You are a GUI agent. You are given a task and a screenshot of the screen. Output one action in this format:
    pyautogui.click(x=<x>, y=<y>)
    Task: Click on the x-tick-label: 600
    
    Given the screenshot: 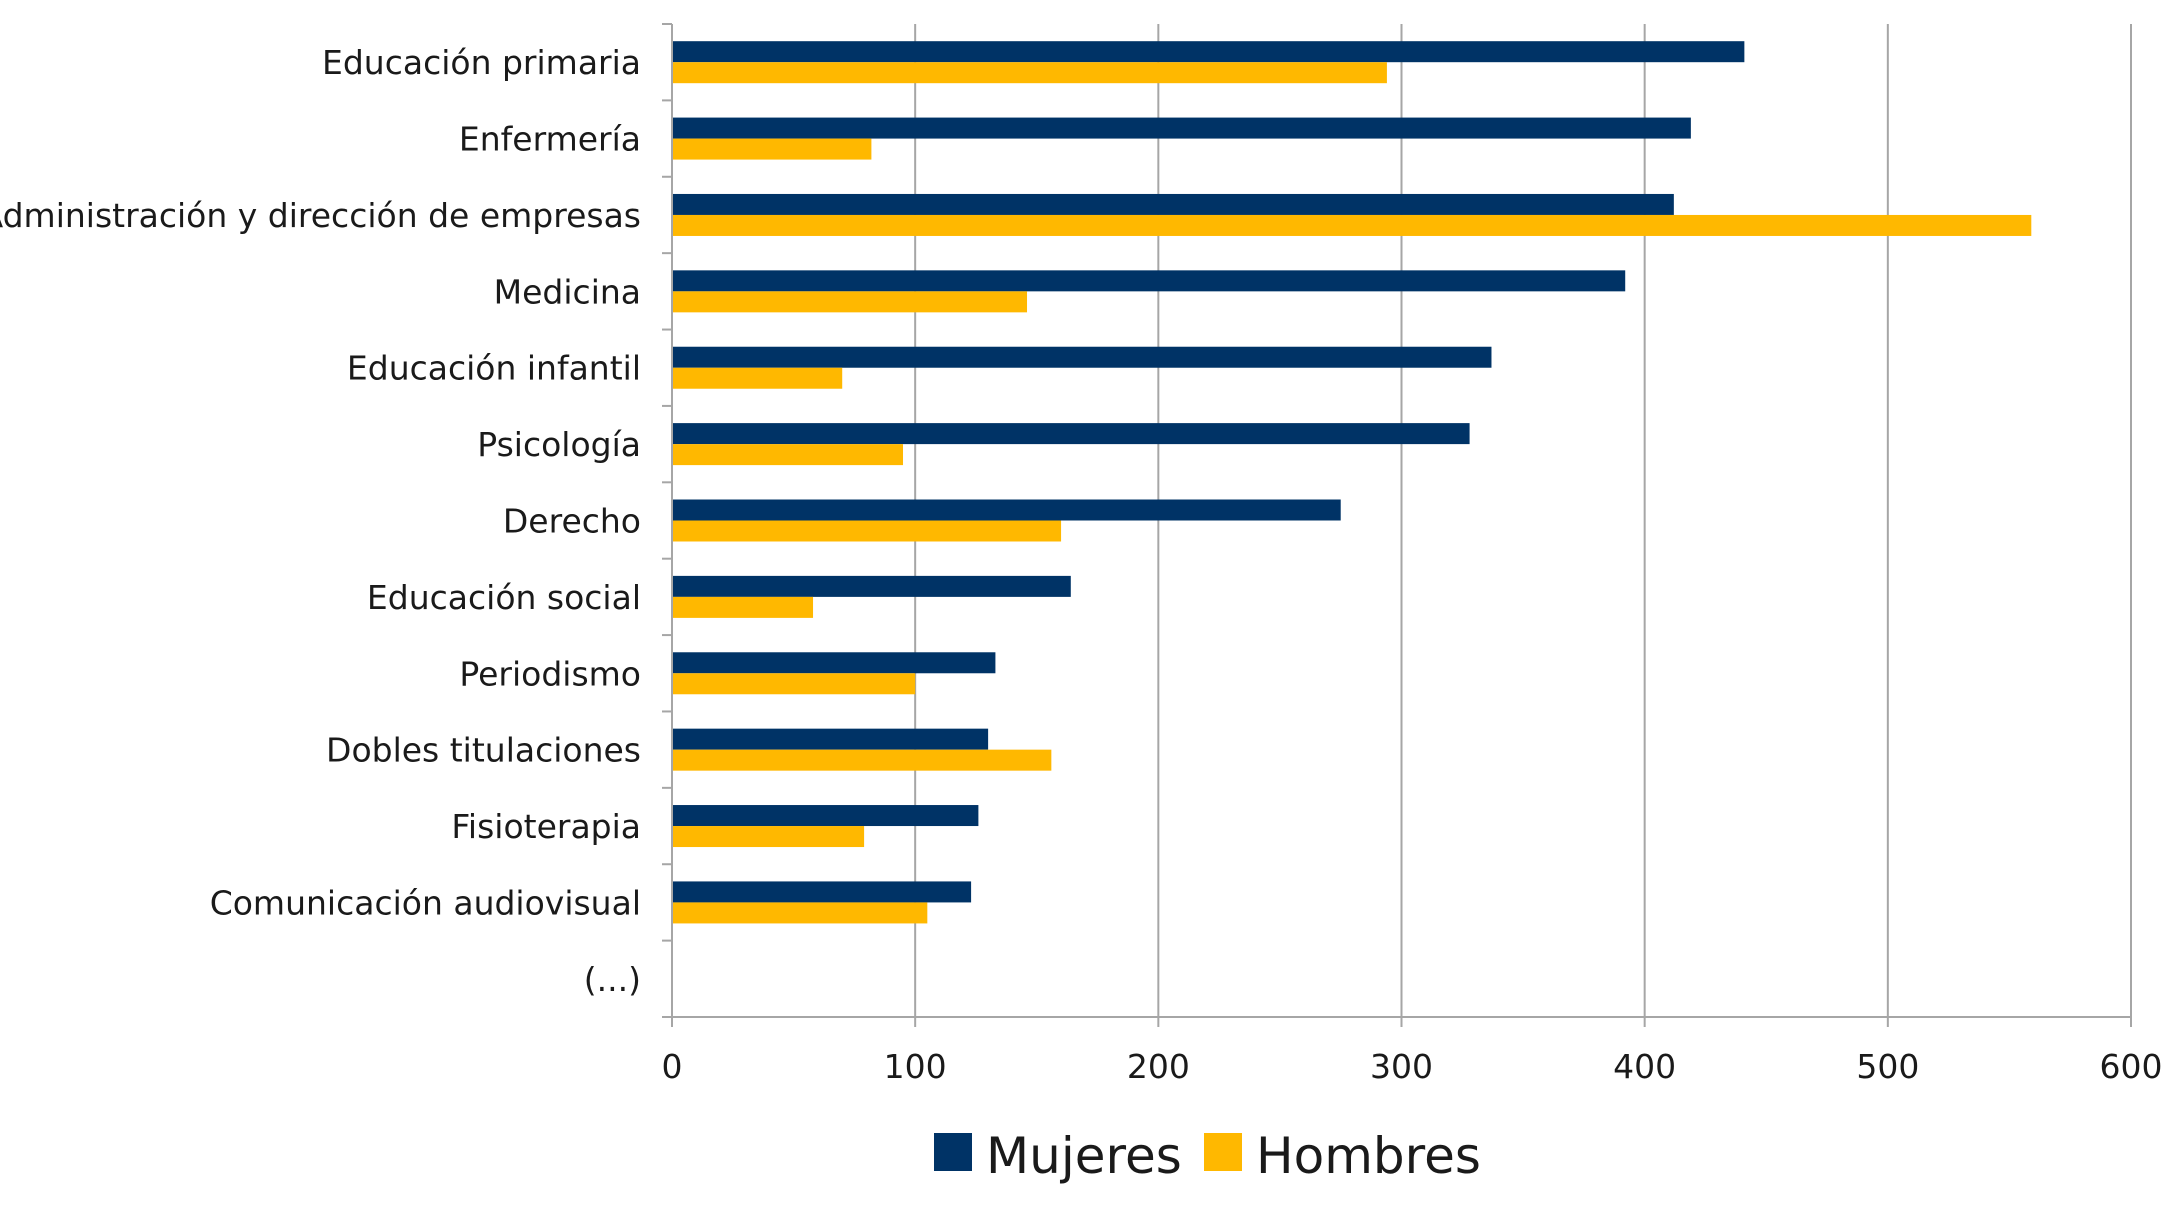 What is the action you would take?
    pyautogui.click(x=2131, y=1066)
    